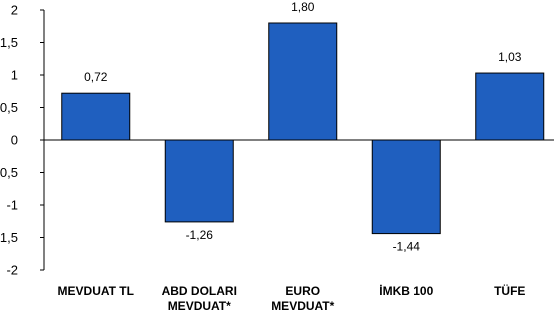  What do you see at coordinates (9, 172) in the screenshot?
I see `y-tick-label: -0,5` at bounding box center [9, 172].